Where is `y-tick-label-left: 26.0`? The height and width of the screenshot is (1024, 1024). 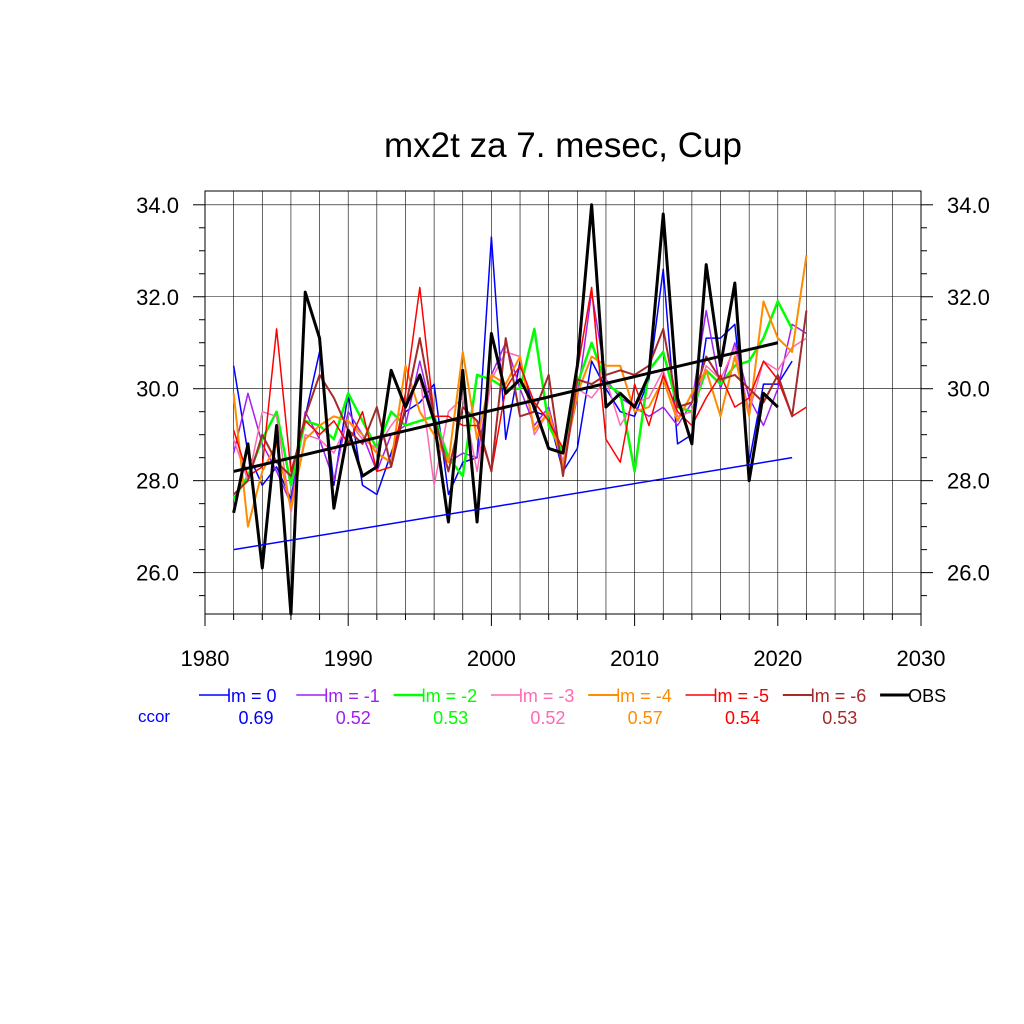
y-tick-label-left: 26.0 is located at coordinates (157, 573).